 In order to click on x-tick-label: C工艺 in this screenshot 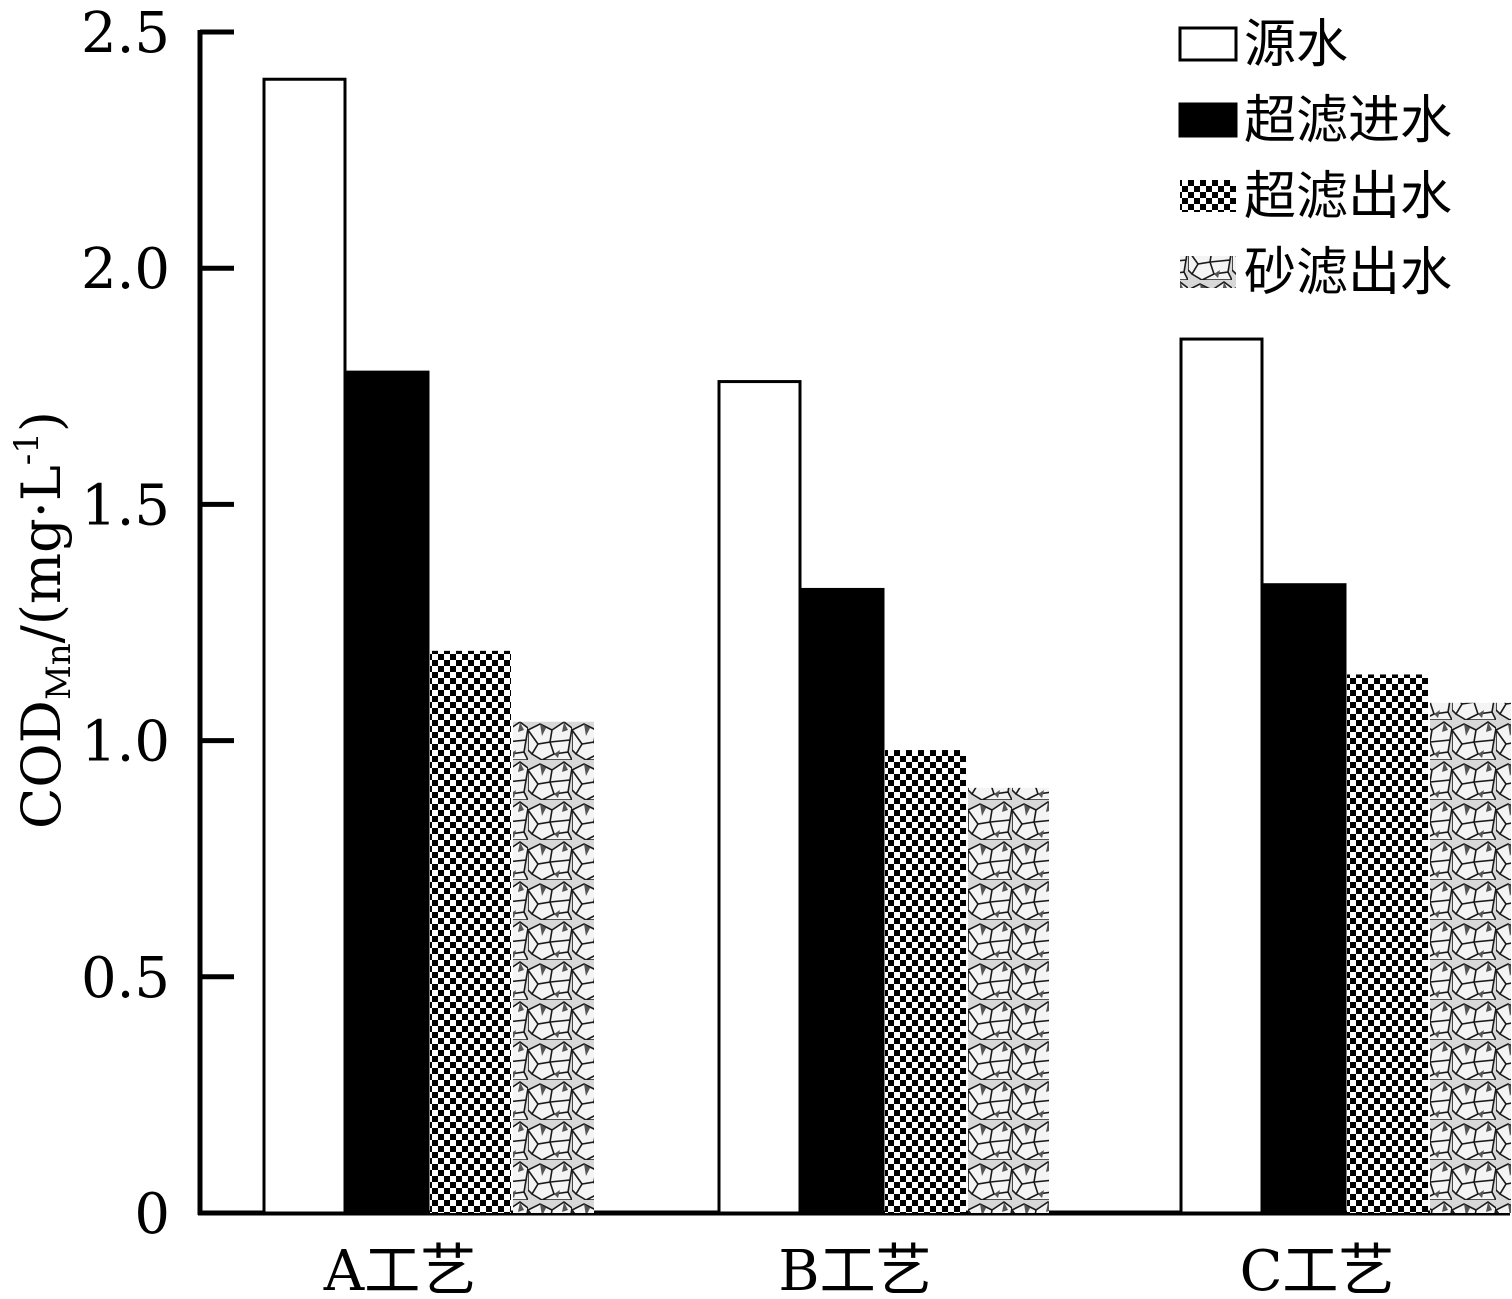, I will do `click(1317, 1269)`.